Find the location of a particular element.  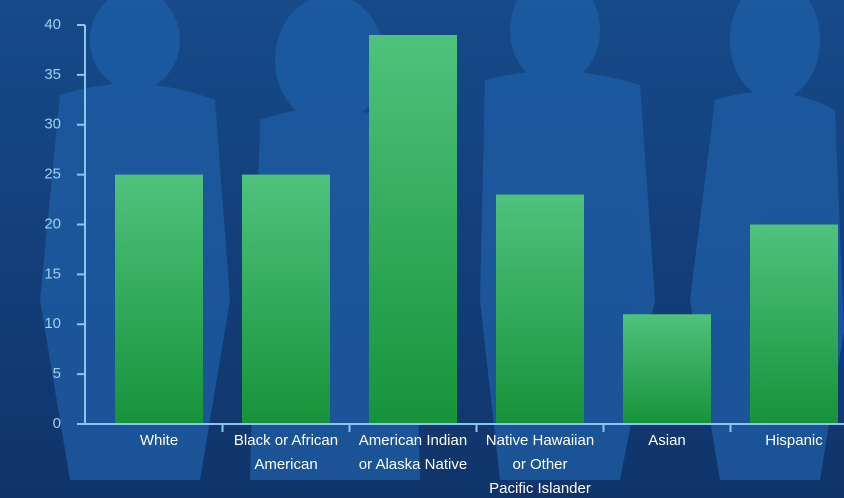

y-tick-label: 15 is located at coordinates (52, 273).